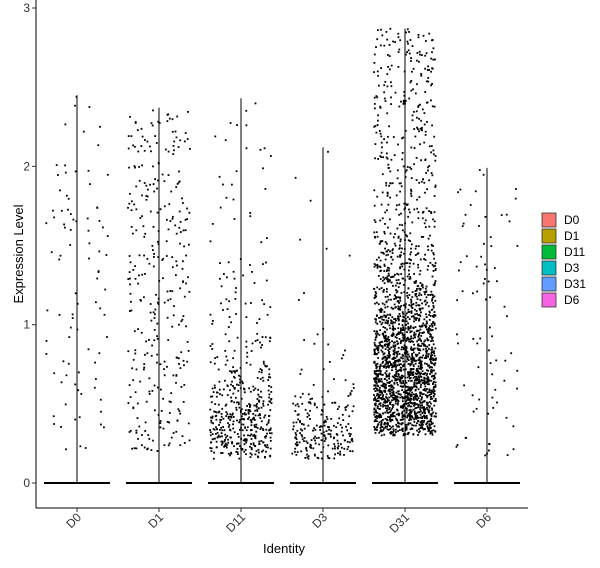  What do you see at coordinates (26, 483) in the screenshot?
I see `y-tick-label-0: 0` at bounding box center [26, 483].